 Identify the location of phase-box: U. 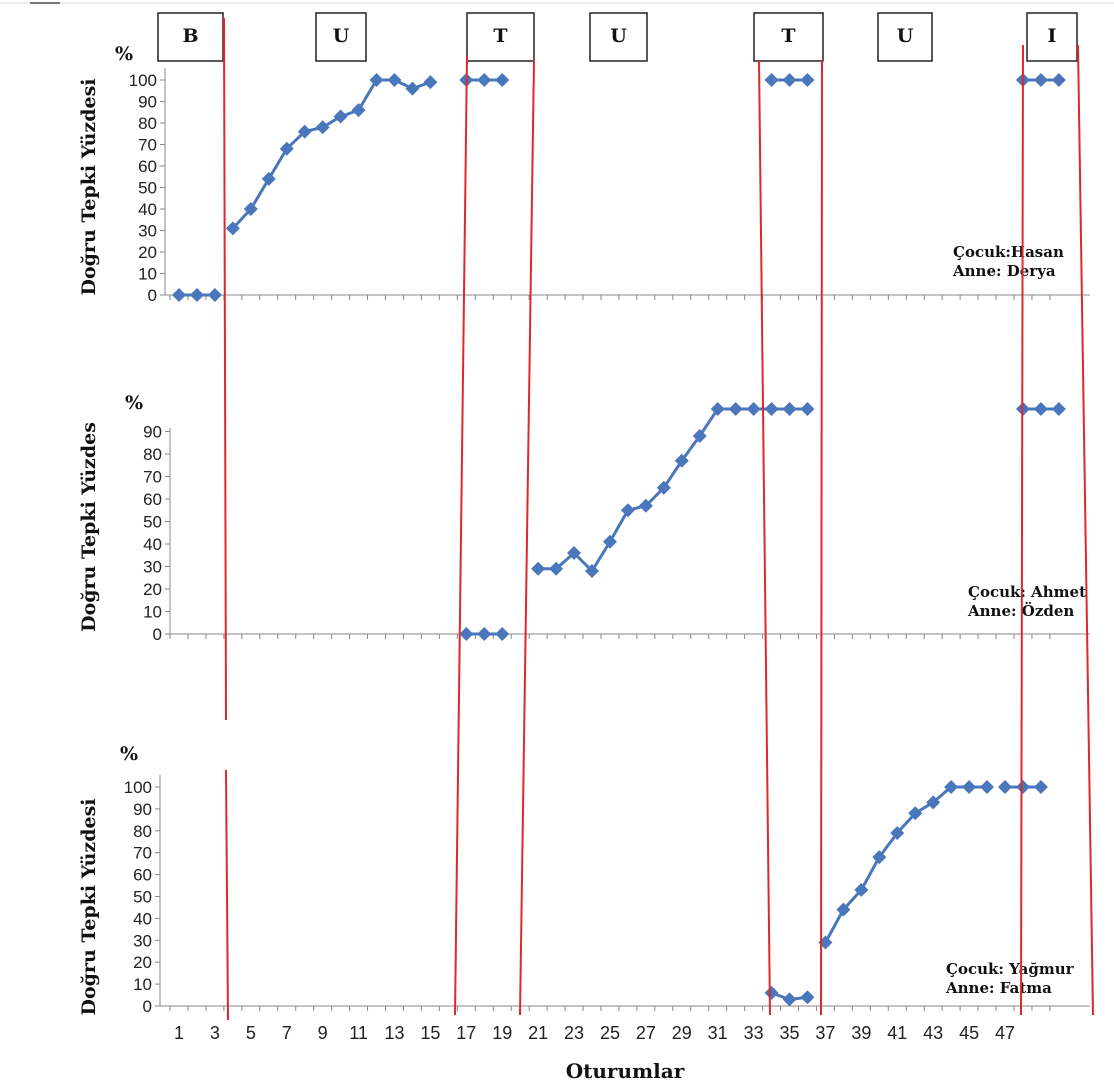
(618, 37).